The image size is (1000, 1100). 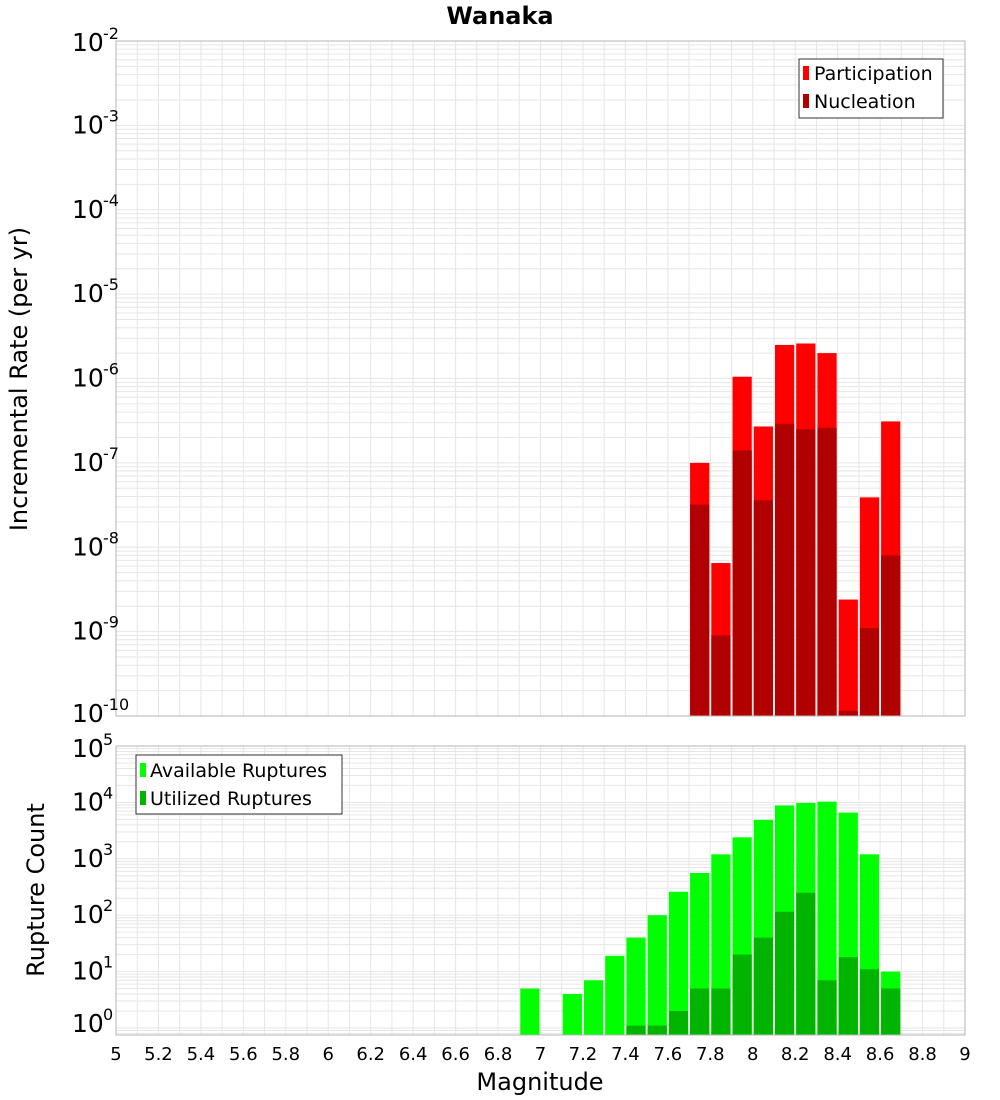 I want to click on top-ytick-exponent: -5, so click(x=111, y=284).